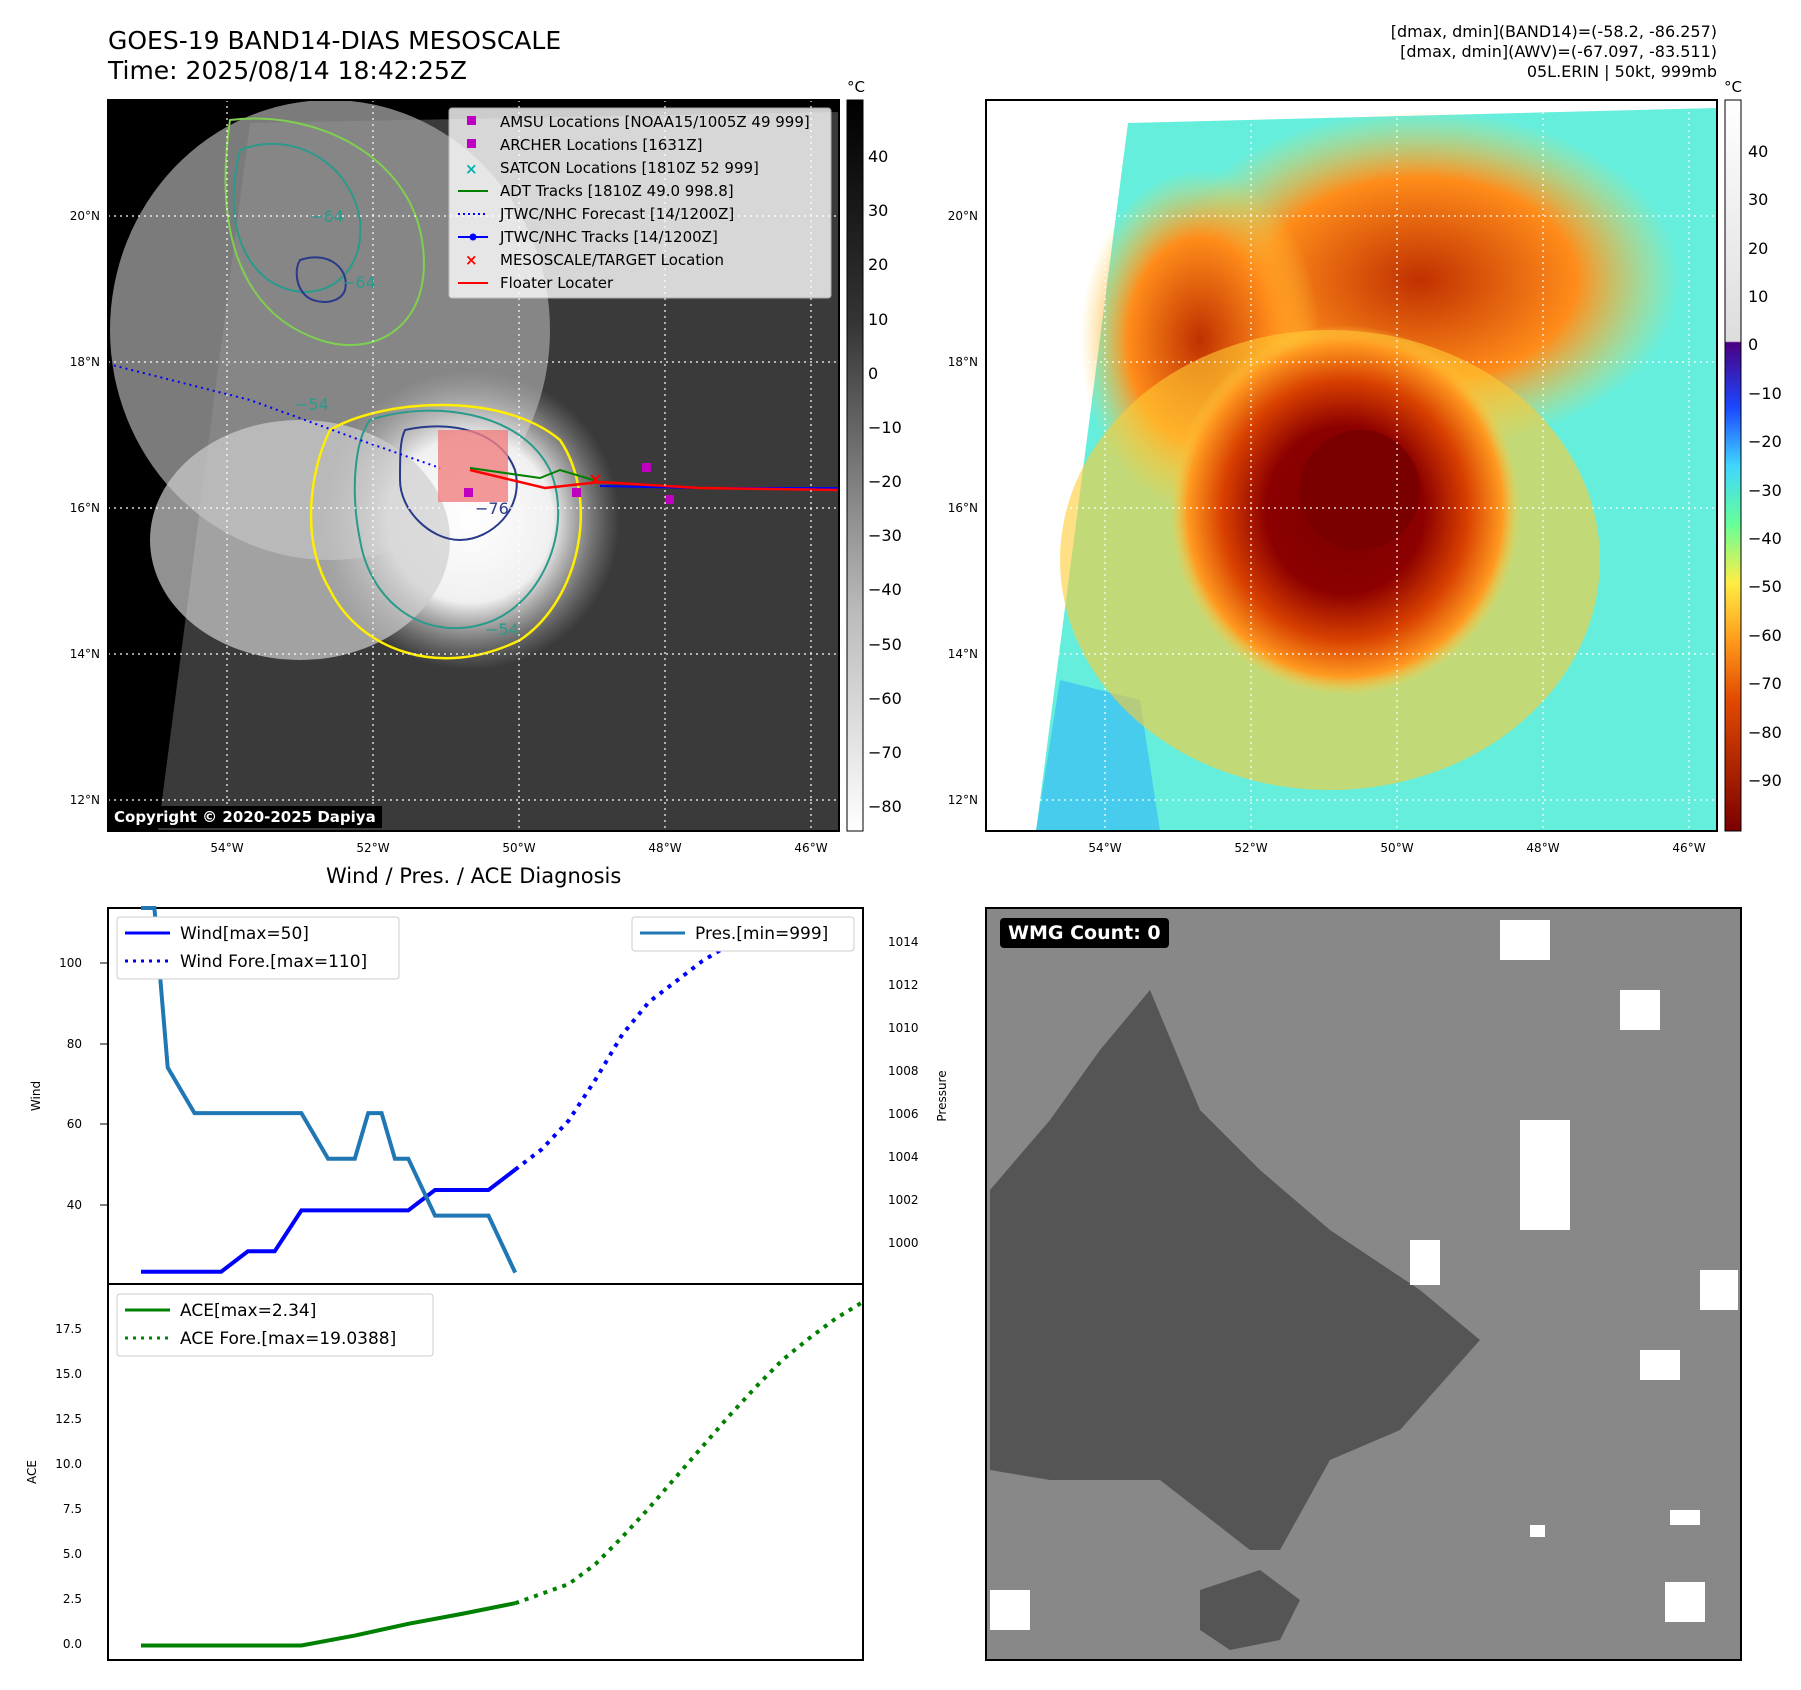 Image resolution: width=1801 pixels, height=1690 pixels. What do you see at coordinates (1765, 490) in the screenshot?
I see `awv-cbar-tick: −30` at bounding box center [1765, 490].